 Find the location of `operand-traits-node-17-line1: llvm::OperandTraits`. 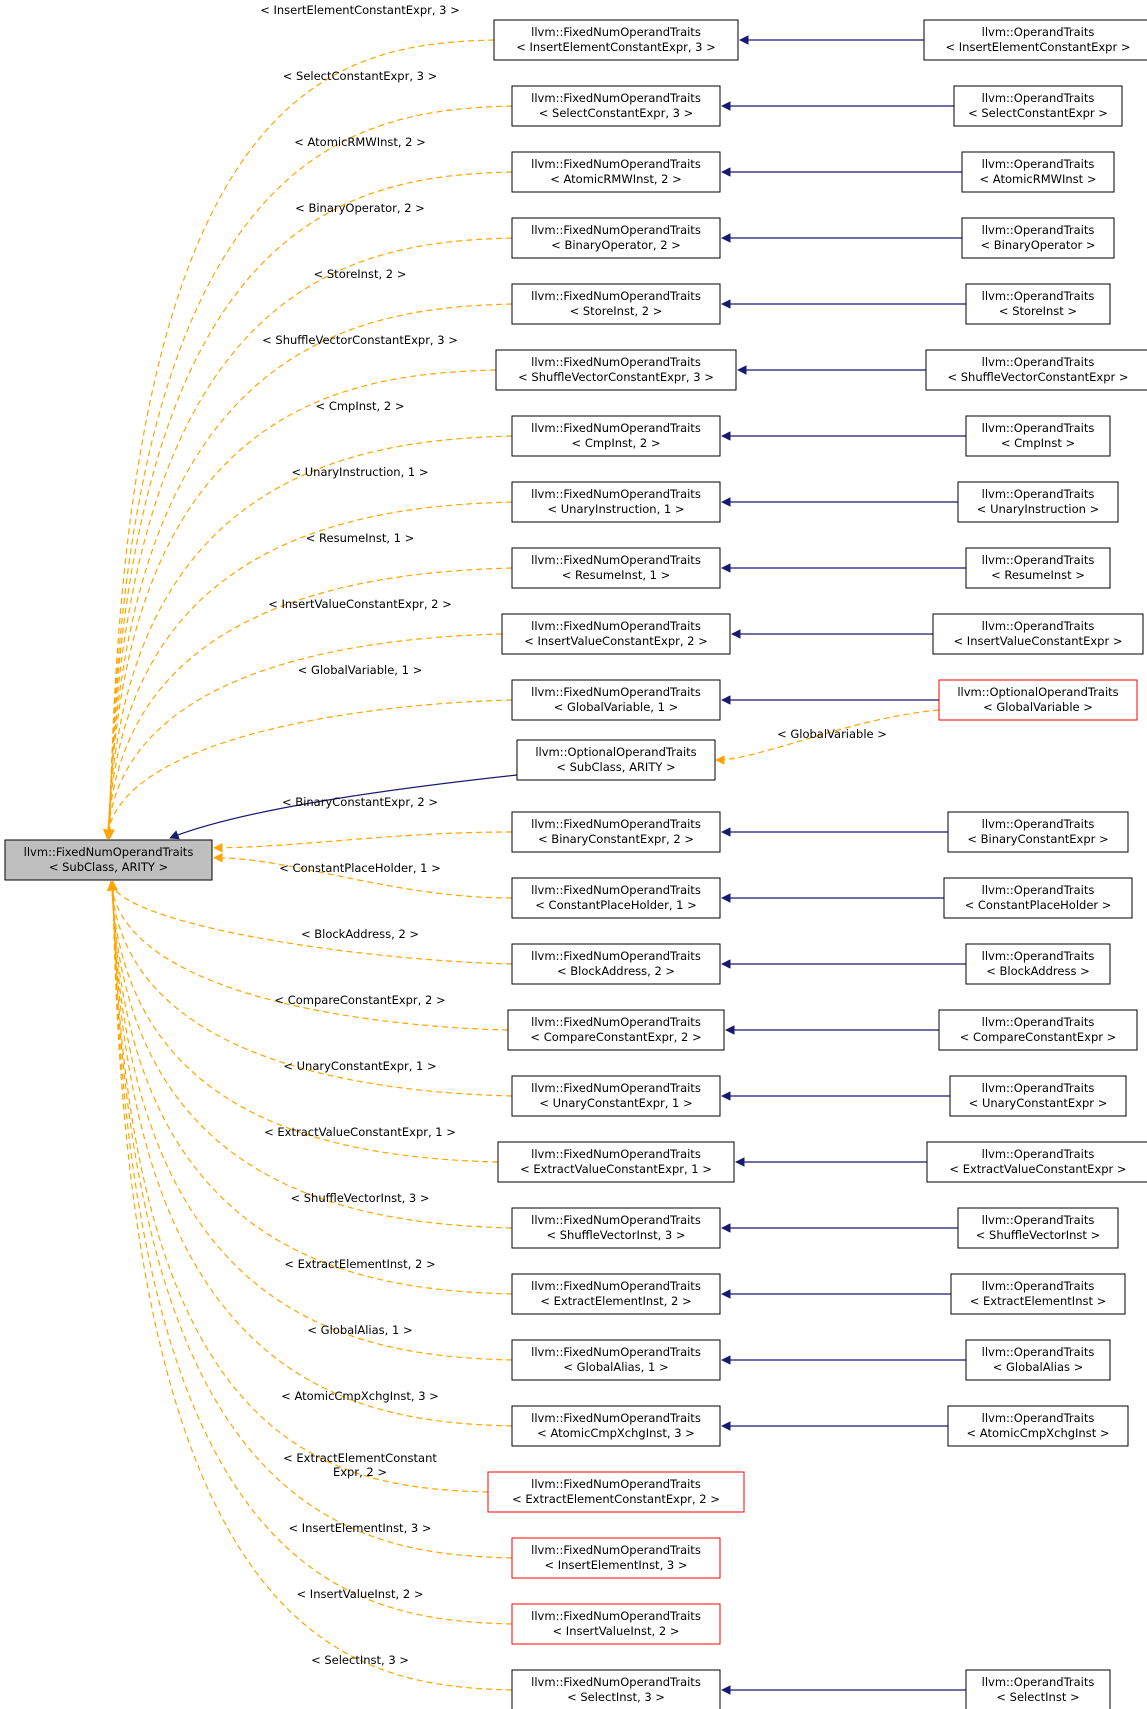

operand-traits-node-17-line1: llvm::OperandTraits is located at coordinates (1038, 1154).